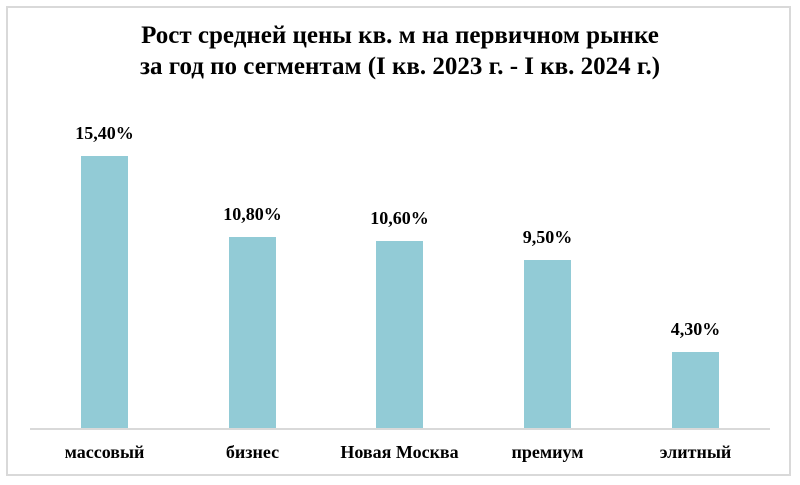  What do you see at coordinates (400, 429) in the screenshot?
I see `x-axis-line` at bounding box center [400, 429].